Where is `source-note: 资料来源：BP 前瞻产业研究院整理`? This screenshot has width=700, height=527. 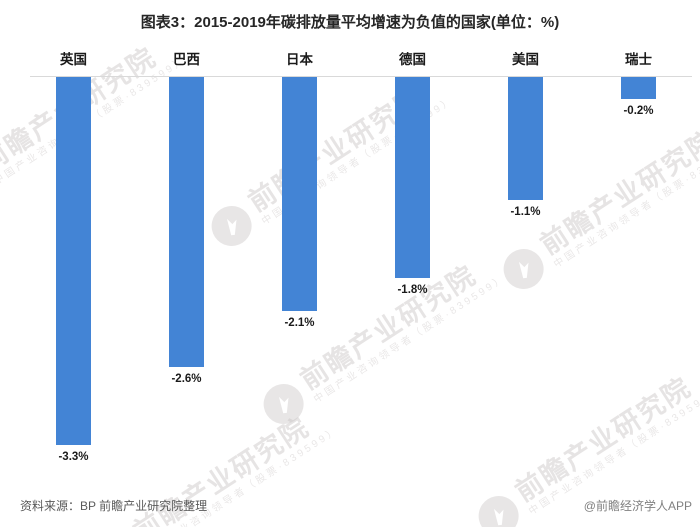 source-note: 资料来源：BP 前瞻产业研究院整理 is located at coordinates (114, 506).